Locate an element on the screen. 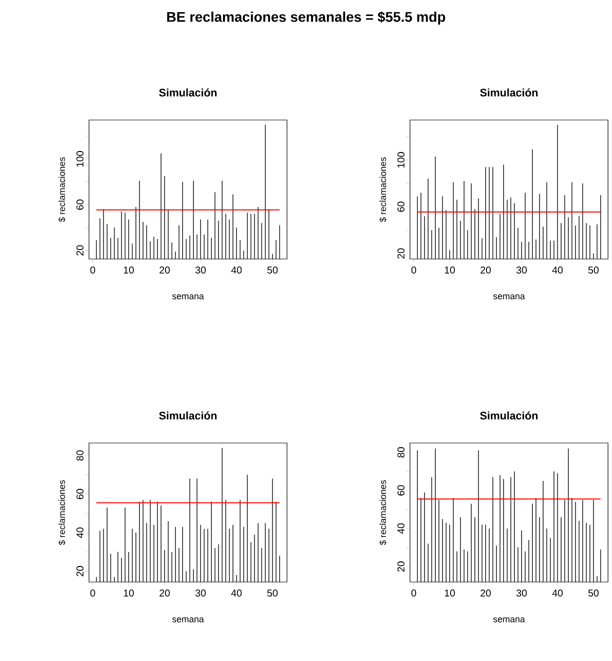 The height and width of the screenshot is (661, 612). text: BE reclamaciones semanales = $55.5 mdp is located at coordinates (306, 18).